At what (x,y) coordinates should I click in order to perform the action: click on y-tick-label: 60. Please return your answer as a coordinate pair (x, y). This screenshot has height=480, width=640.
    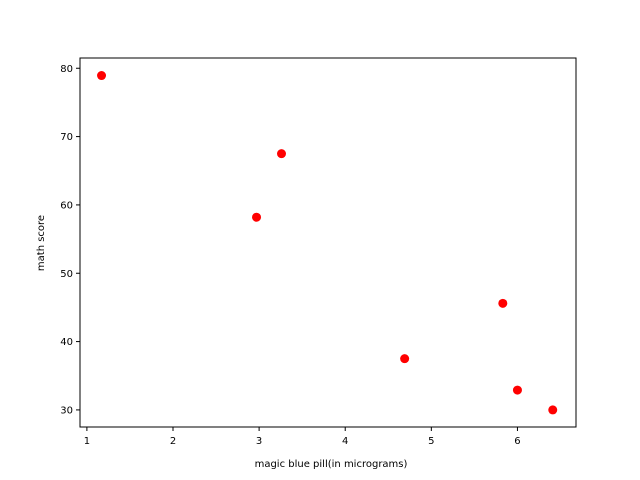
    Looking at the image, I should click on (66, 205).